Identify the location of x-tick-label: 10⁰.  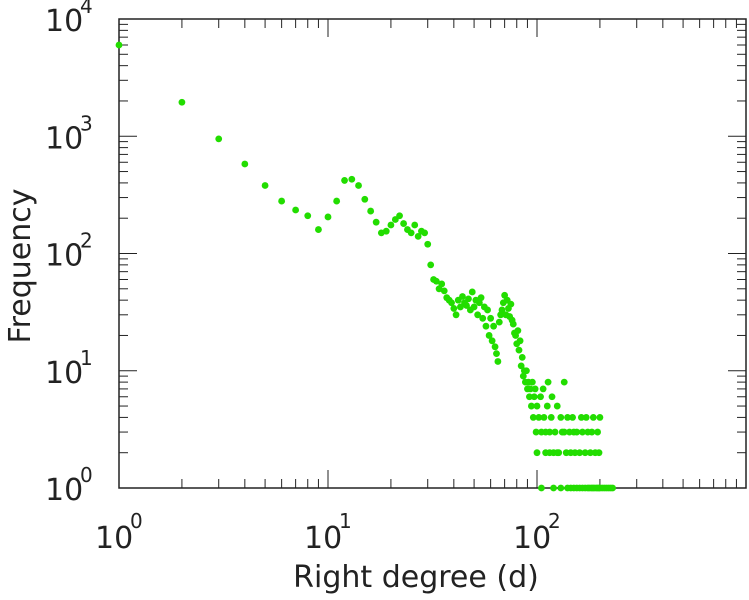
(119, 532).